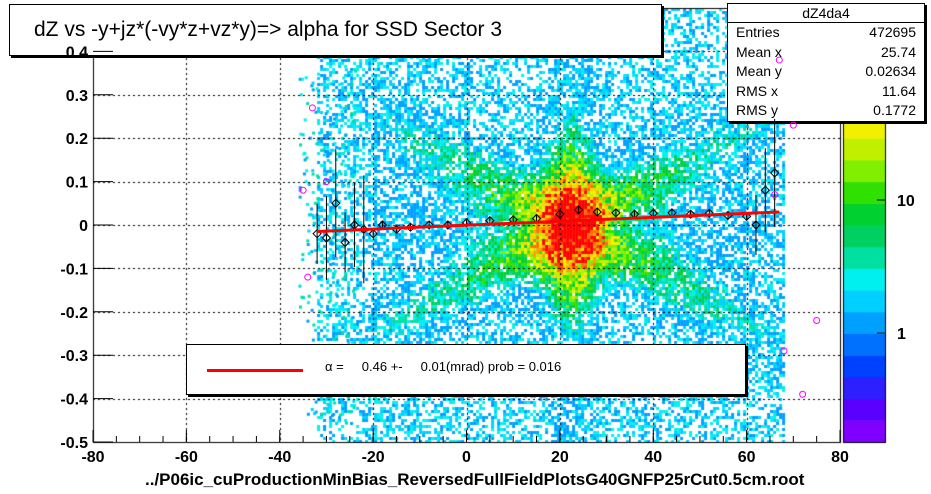 The height and width of the screenshot is (494, 931). I want to click on stats-value: 11.64, so click(899, 90).